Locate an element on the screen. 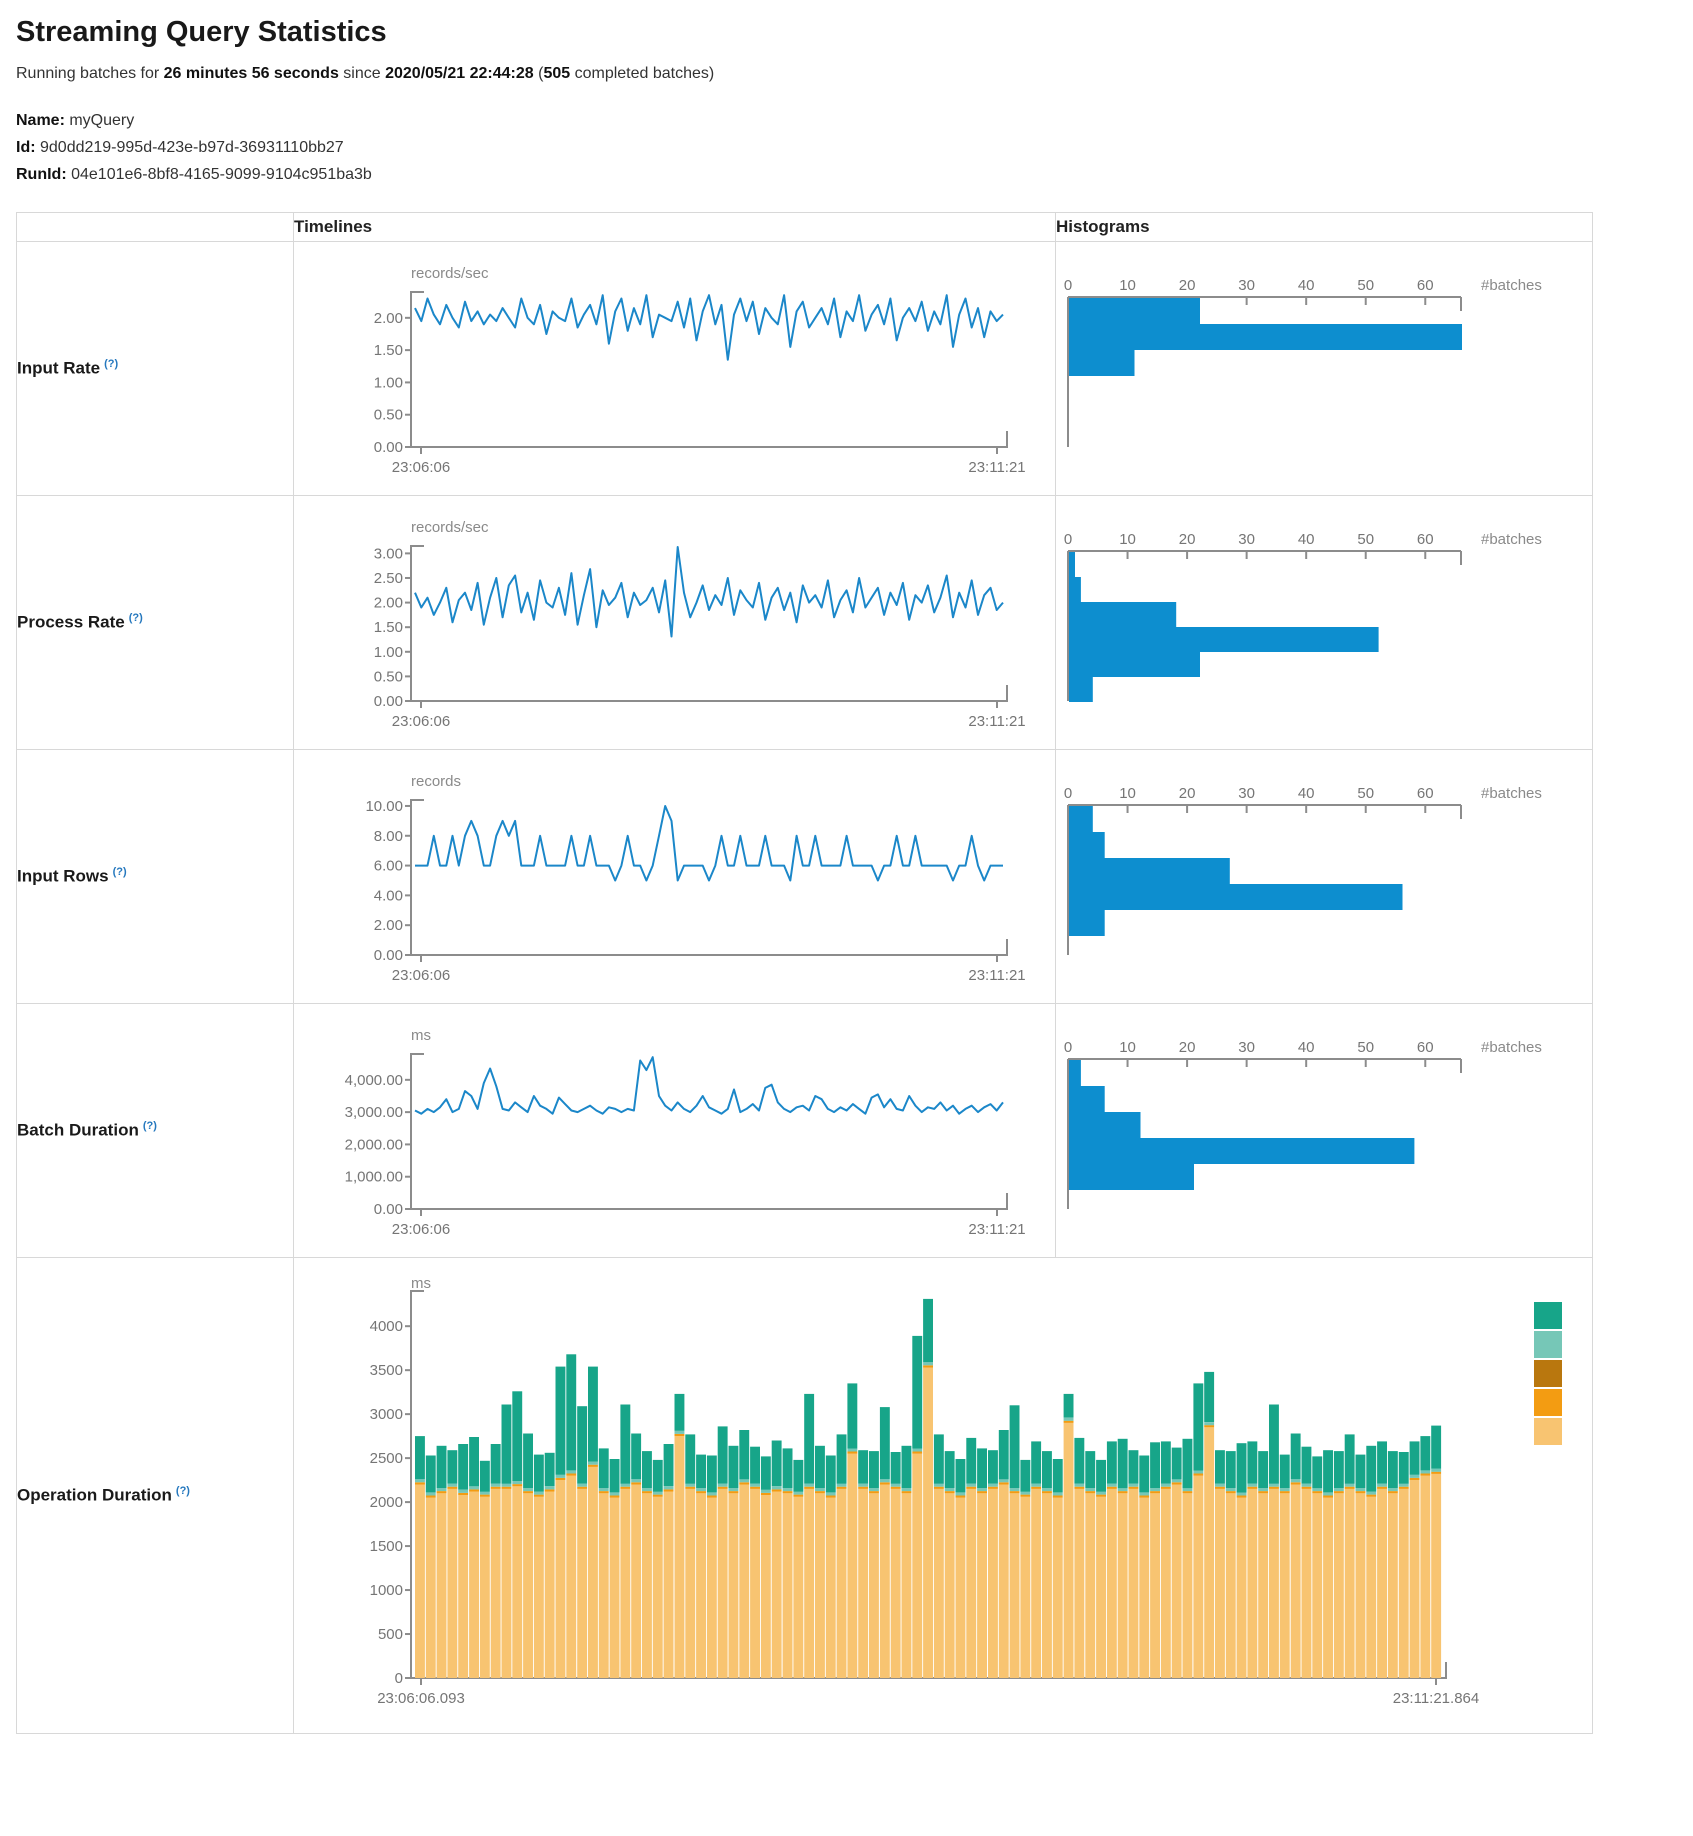 This screenshot has height=1836, width=1693. row-label-cell-batch-duration: Batch Duration (?) is located at coordinates (155, 1130).